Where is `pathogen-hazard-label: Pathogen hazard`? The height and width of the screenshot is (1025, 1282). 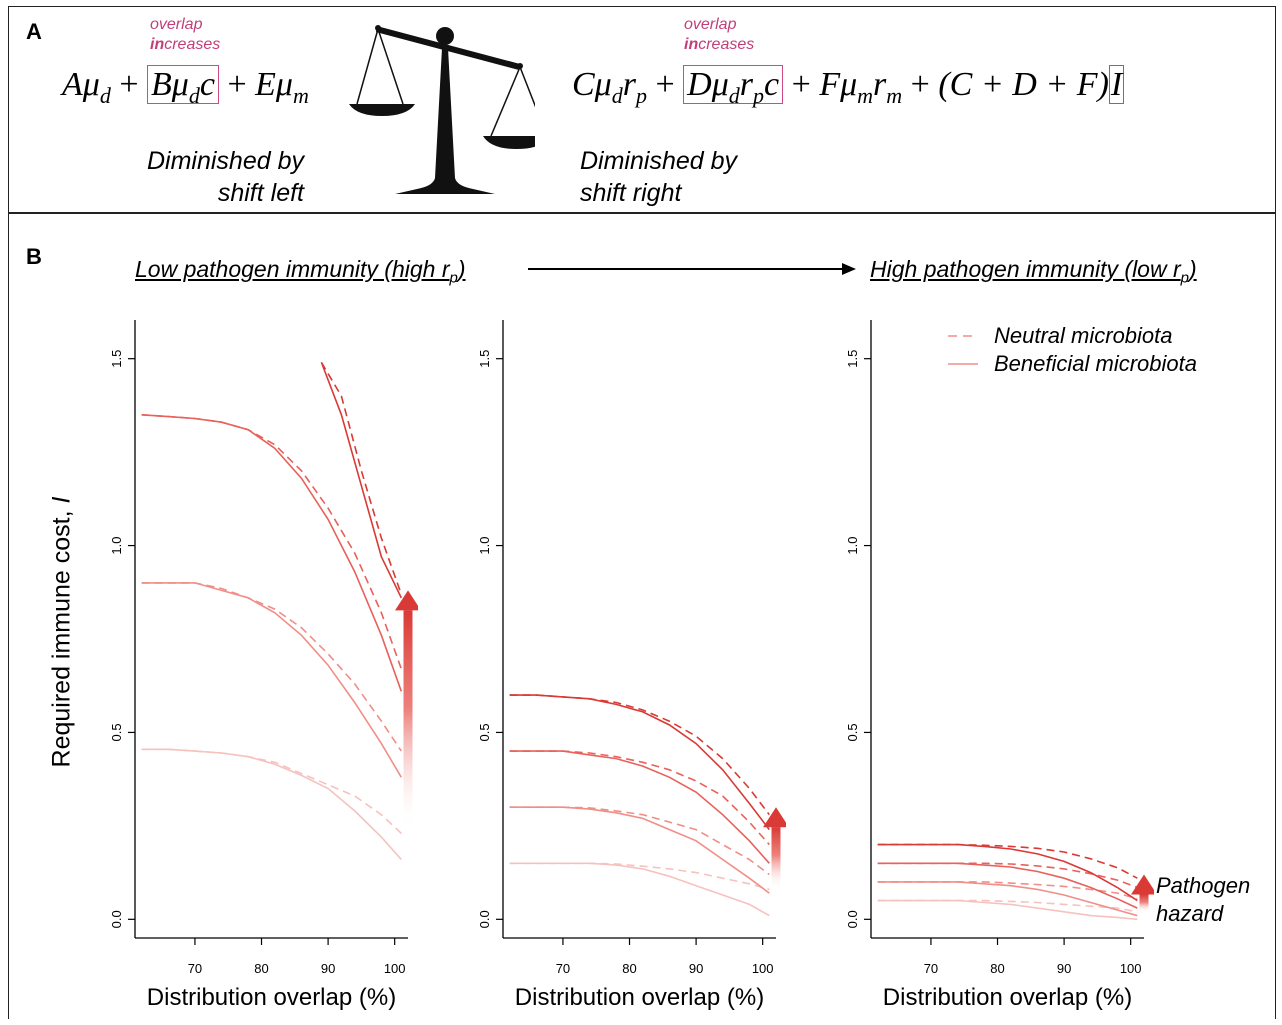
pathogen-hazard-label: Pathogen hazard is located at coordinates (1203, 899).